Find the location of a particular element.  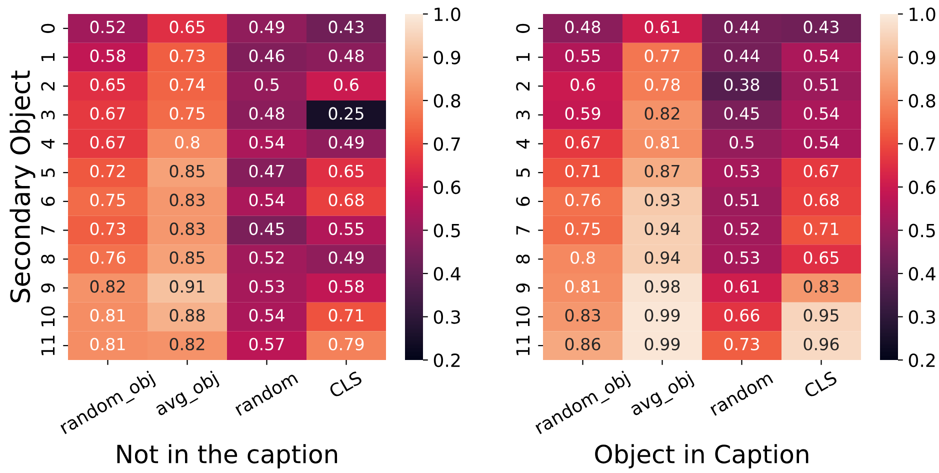

data-label: 0.78 is located at coordinates (662, 84).